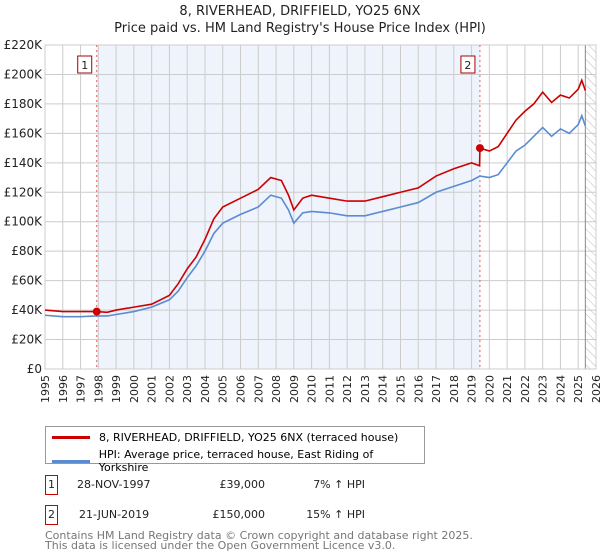 The width and height of the screenshot is (600, 560). Describe the element at coordinates (34, 369) in the screenshot. I see `y-tick-label: £0` at that location.